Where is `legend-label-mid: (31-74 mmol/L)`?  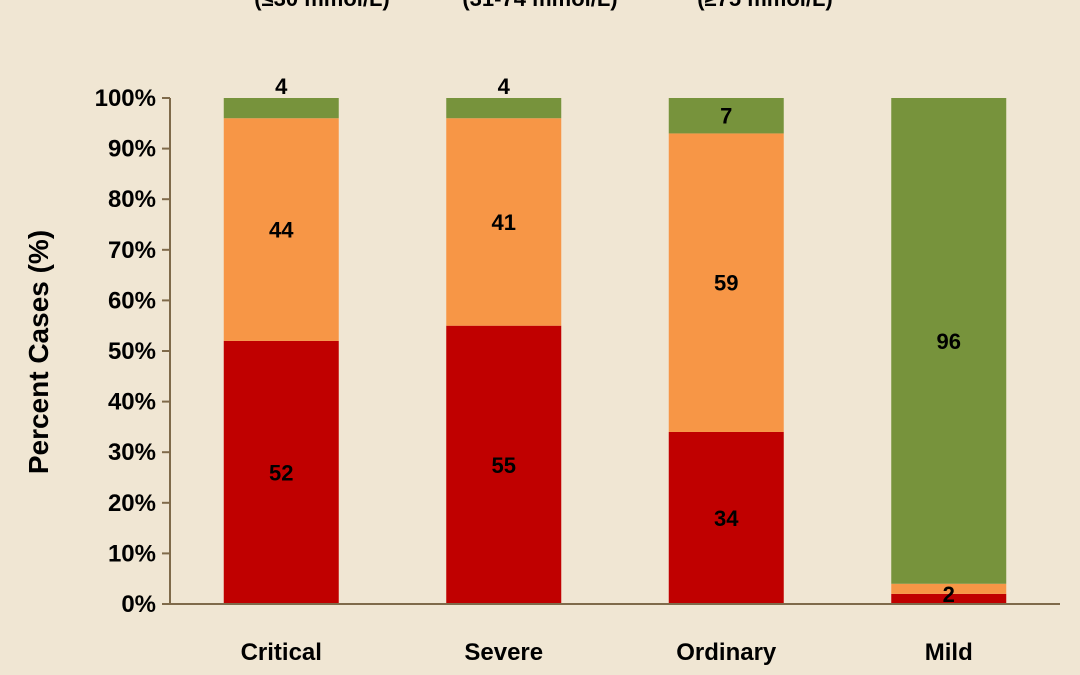 legend-label-mid: (31-74 mmol/L) is located at coordinates (539, 5).